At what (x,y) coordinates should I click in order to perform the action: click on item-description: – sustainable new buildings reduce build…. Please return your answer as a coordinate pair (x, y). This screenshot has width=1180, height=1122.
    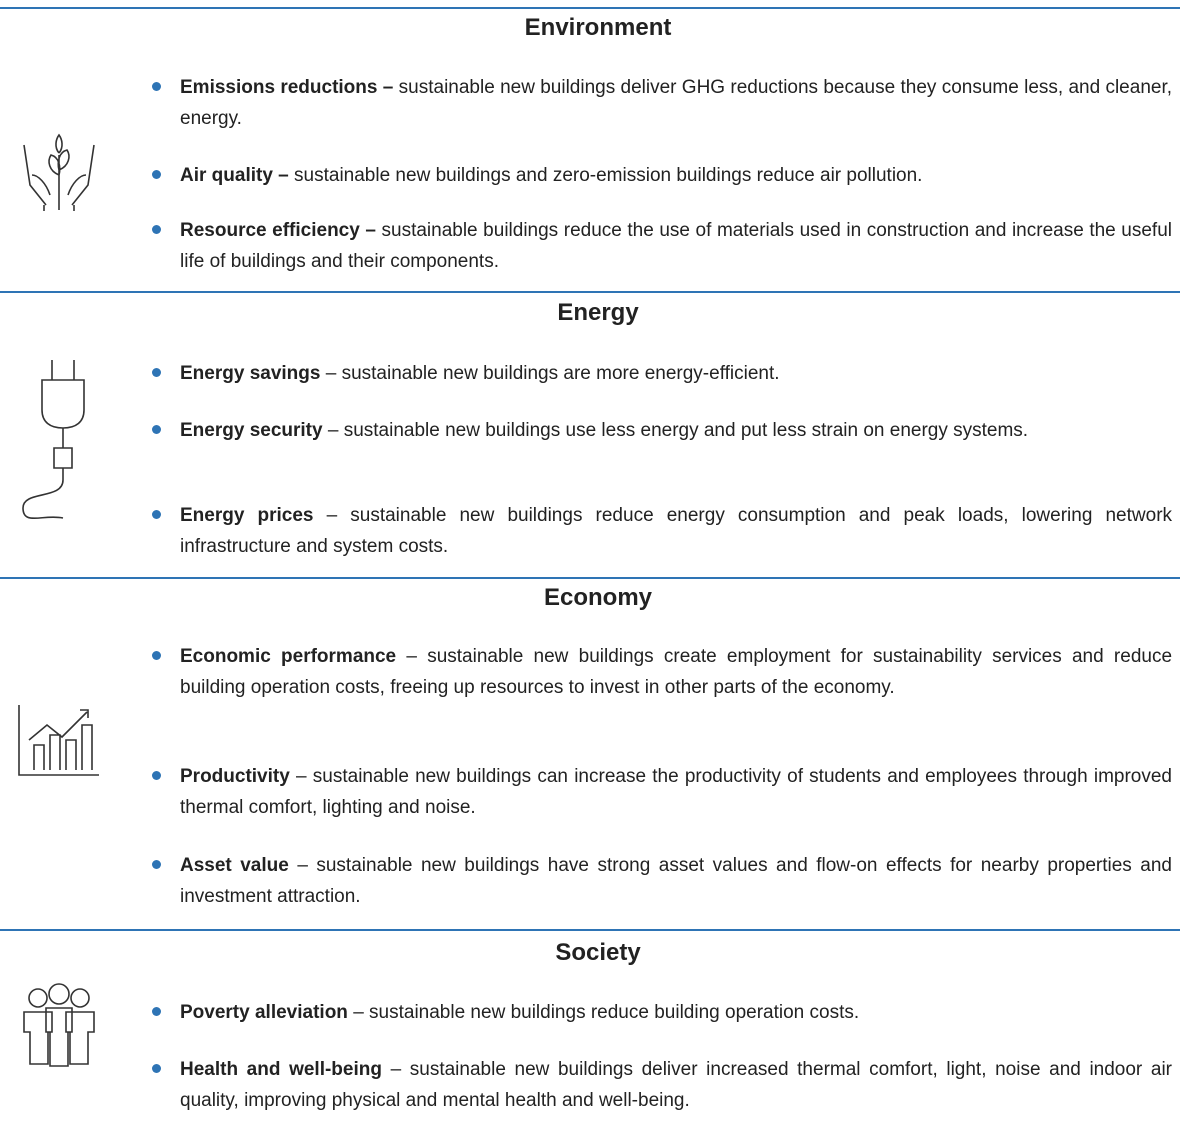
    Looking at the image, I should click on (606, 1012).